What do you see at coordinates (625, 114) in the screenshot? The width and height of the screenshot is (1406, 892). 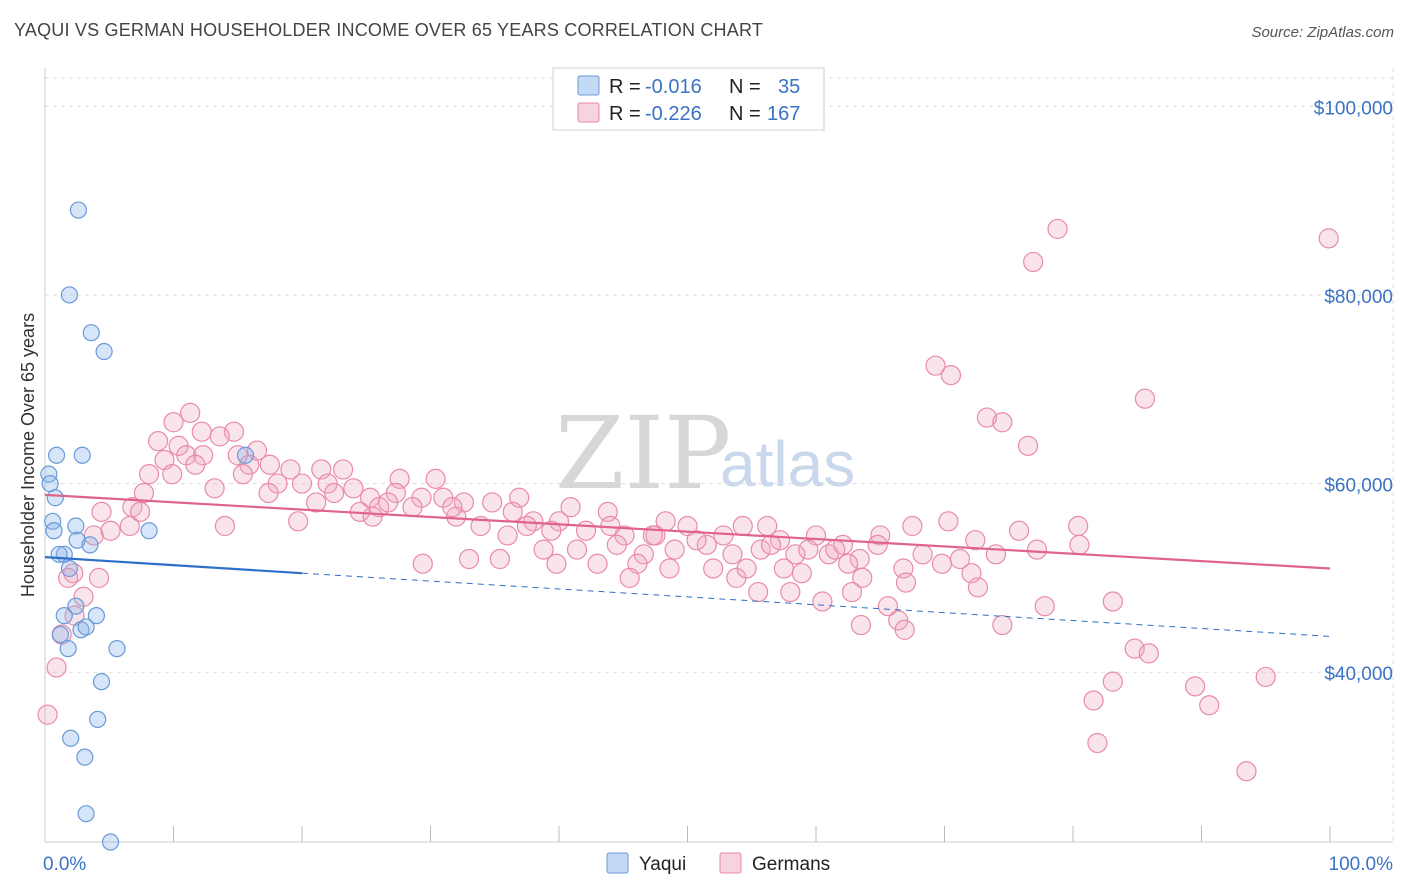 I see `legend-r-label-germans: R =` at bounding box center [625, 114].